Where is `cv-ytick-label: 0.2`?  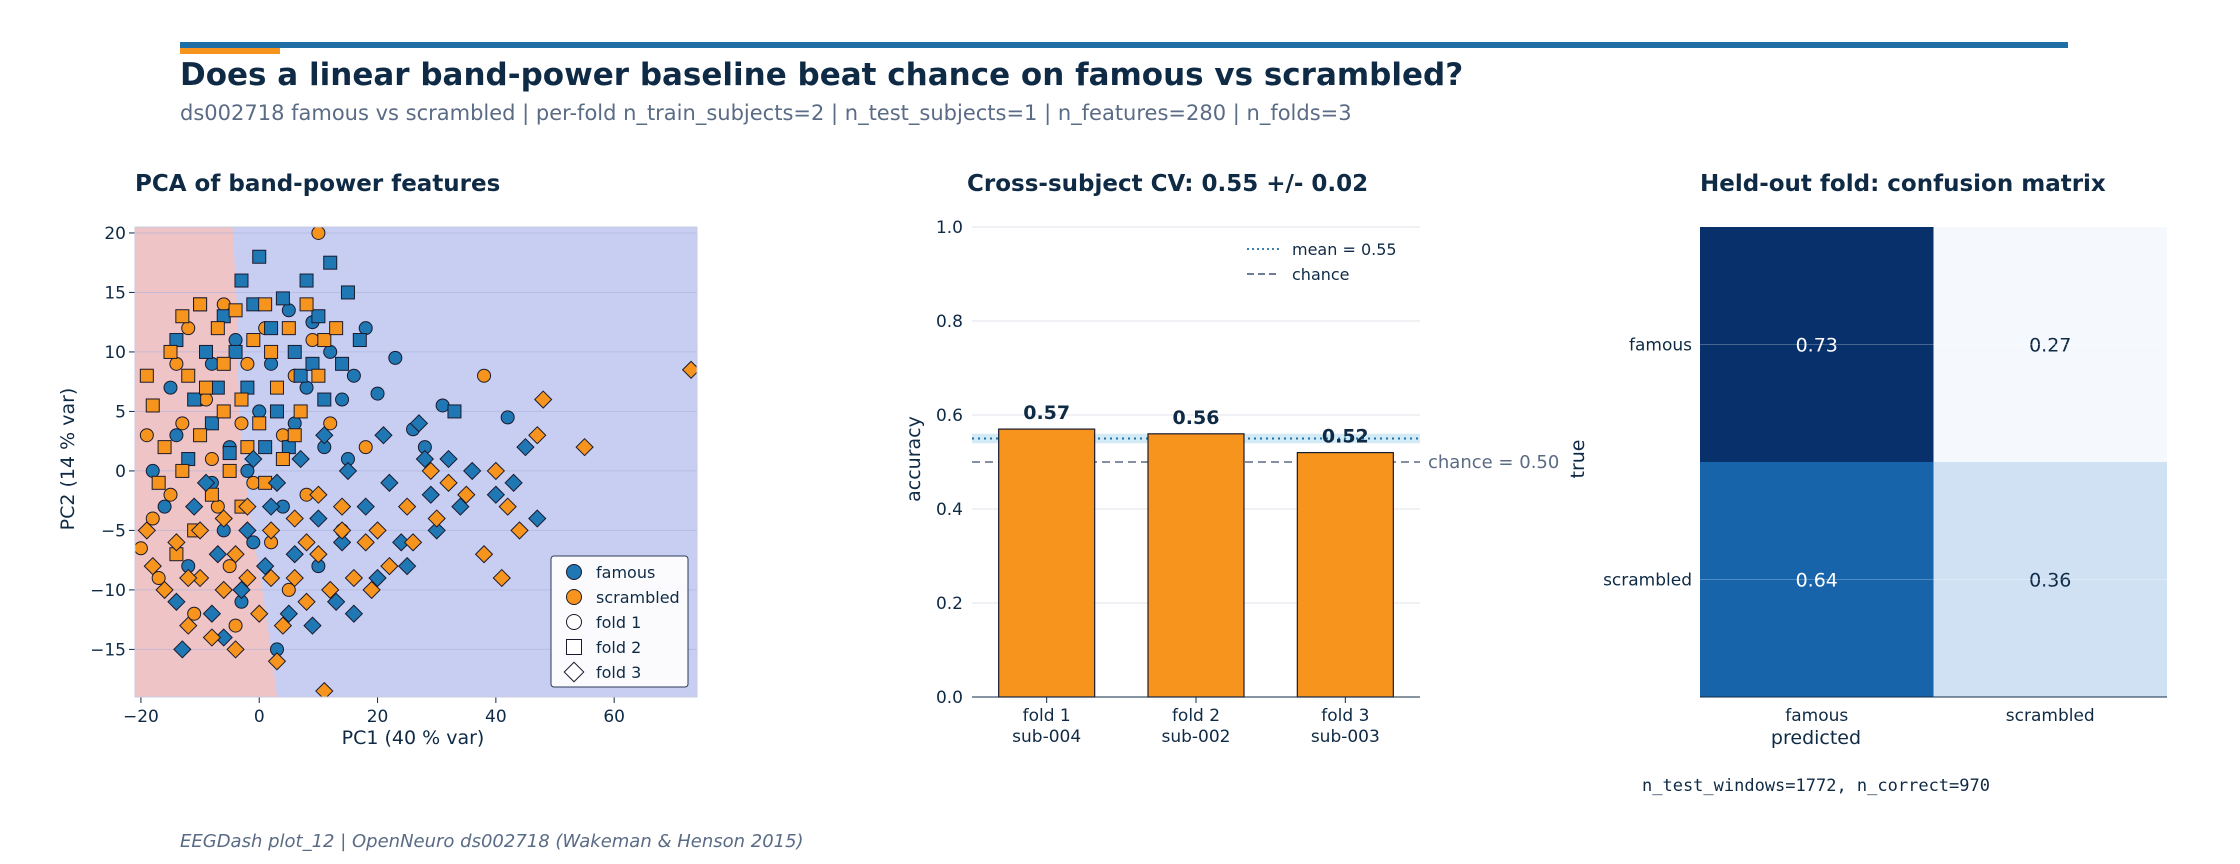 cv-ytick-label: 0.2 is located at coordinates (949, 604).